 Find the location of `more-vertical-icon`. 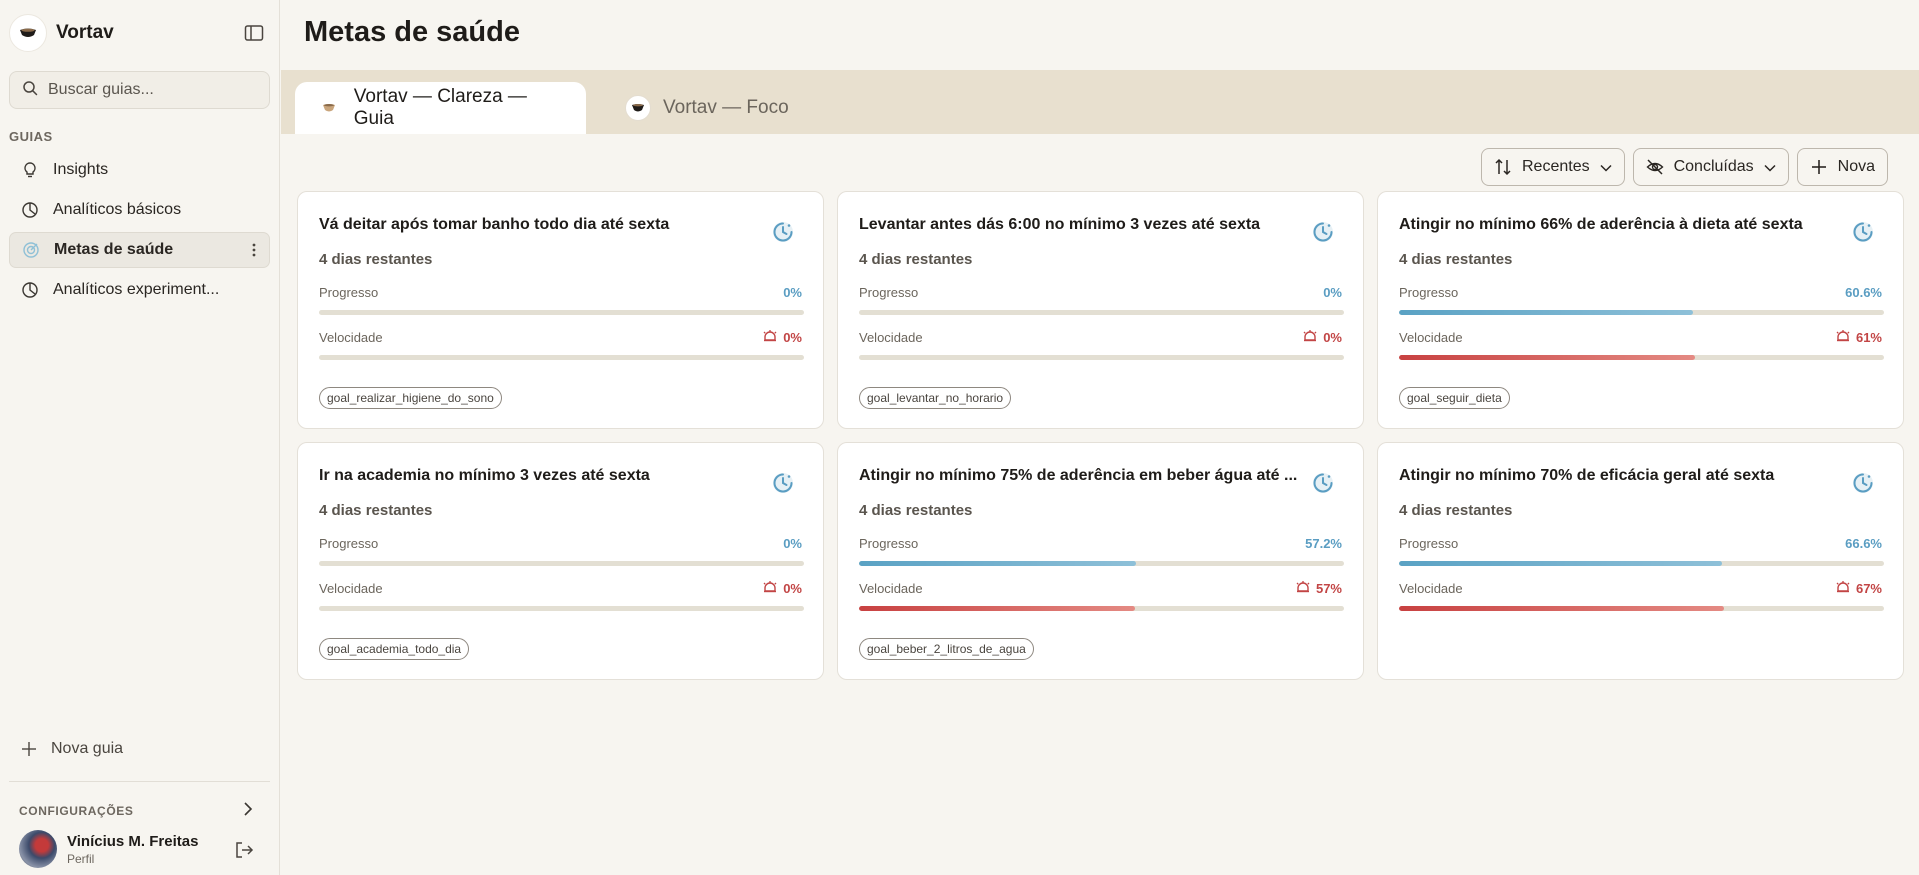

more-vertical-icon is located at coordinates (254, 250).